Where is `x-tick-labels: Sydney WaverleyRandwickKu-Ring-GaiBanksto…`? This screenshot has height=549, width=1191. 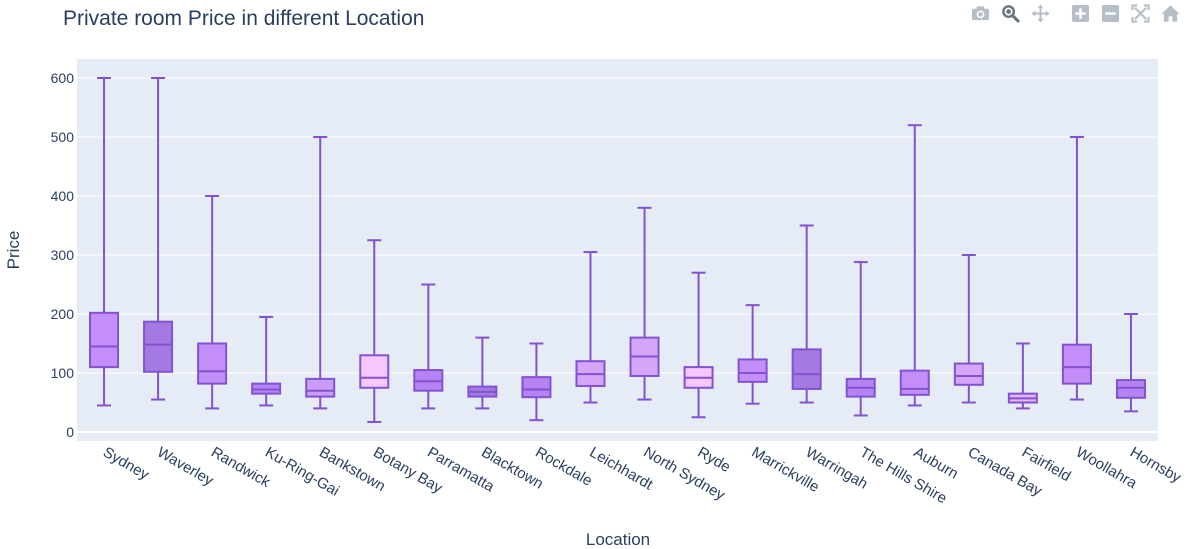 x-tick-labels: Sydney WaverleyRandwickKu-Ring-GaiBanksto… is located at coordinates (642, 475).